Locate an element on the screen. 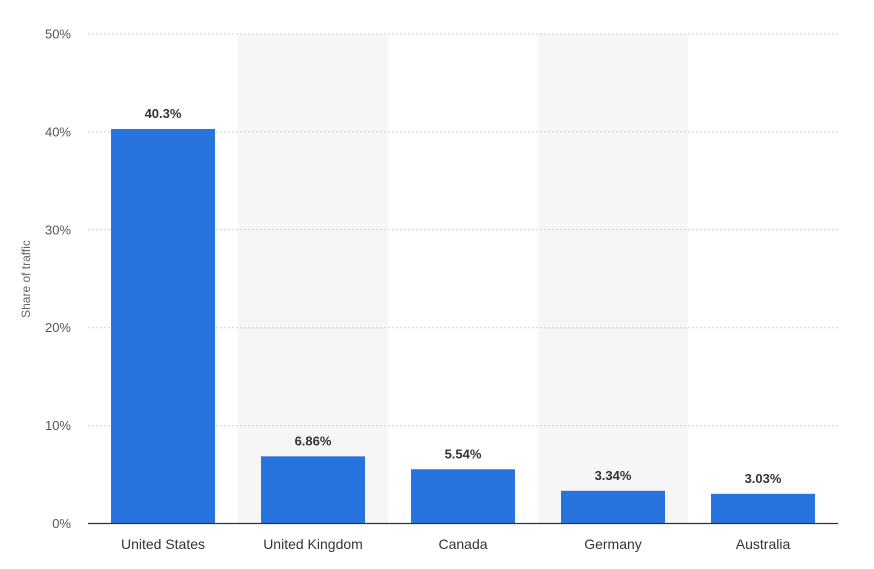 This screenshot has width=874, height=569. y-tick-label: 40% is located at coordinates (58, 131).